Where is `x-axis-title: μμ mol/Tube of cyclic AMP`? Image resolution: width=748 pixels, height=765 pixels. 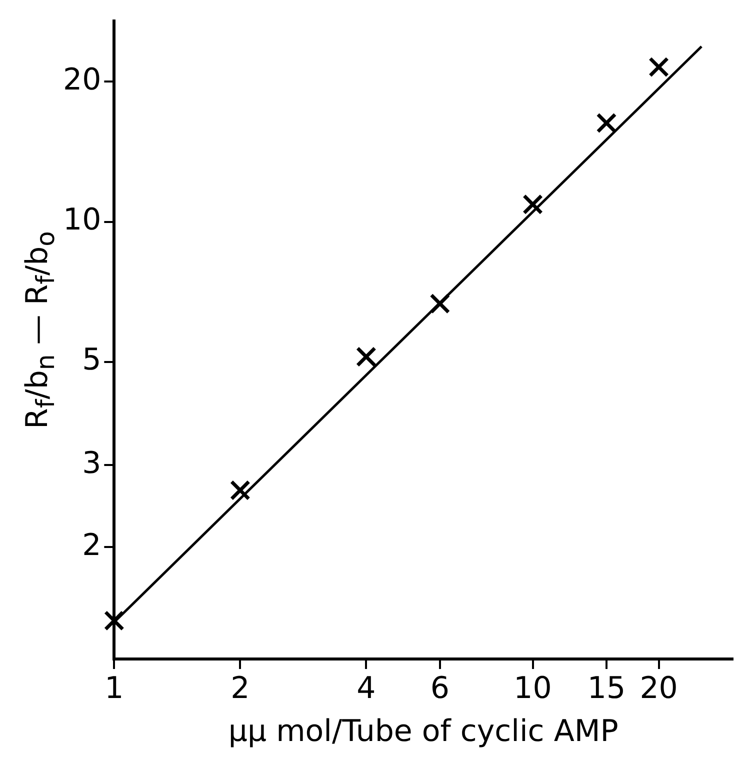 x-axis-title: μμ mol/Tube of cyclic AMP is located at coordinates (423, 731).